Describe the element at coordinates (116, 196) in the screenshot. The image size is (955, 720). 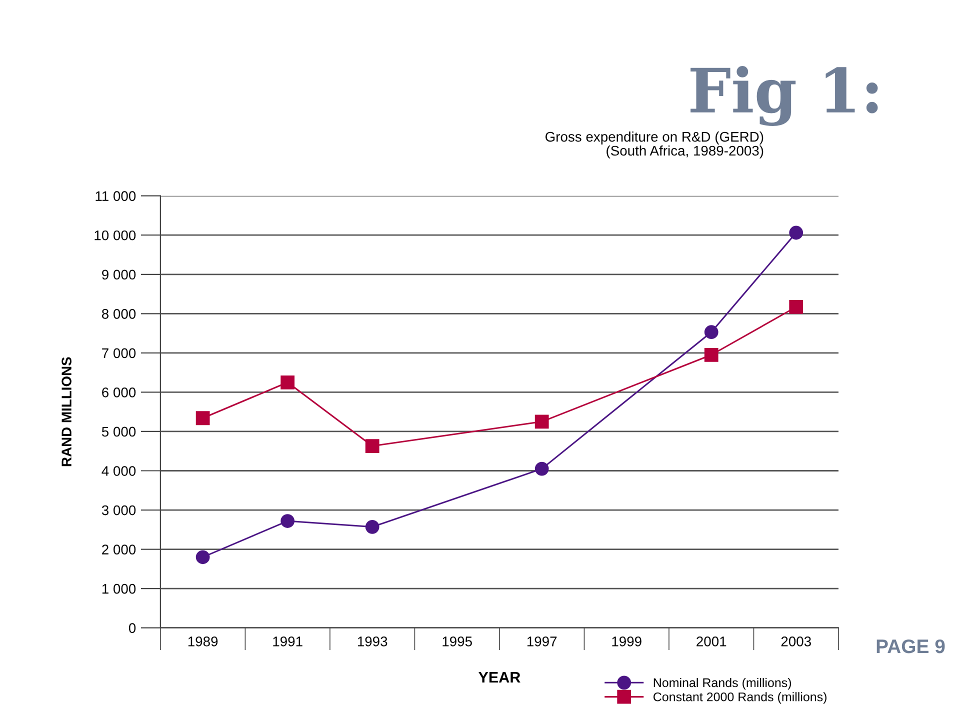
I see `y-tick-label: 11 000` at that location.